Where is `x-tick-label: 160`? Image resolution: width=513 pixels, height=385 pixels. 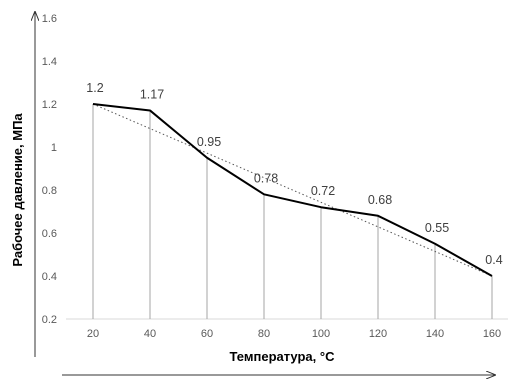 x-tick-label: 160 is located at coordinates (492, 334).